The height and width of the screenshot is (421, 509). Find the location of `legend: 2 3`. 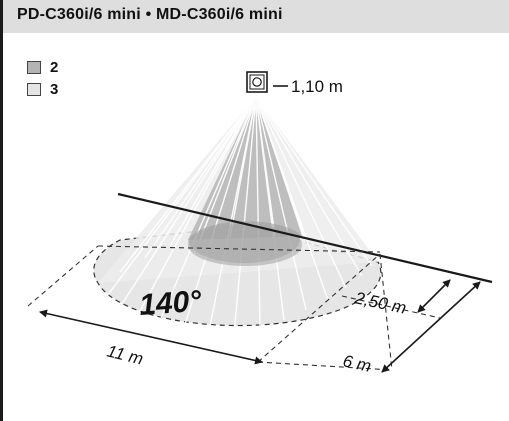

legend: 2 3 is located at coordinates (42, 79).